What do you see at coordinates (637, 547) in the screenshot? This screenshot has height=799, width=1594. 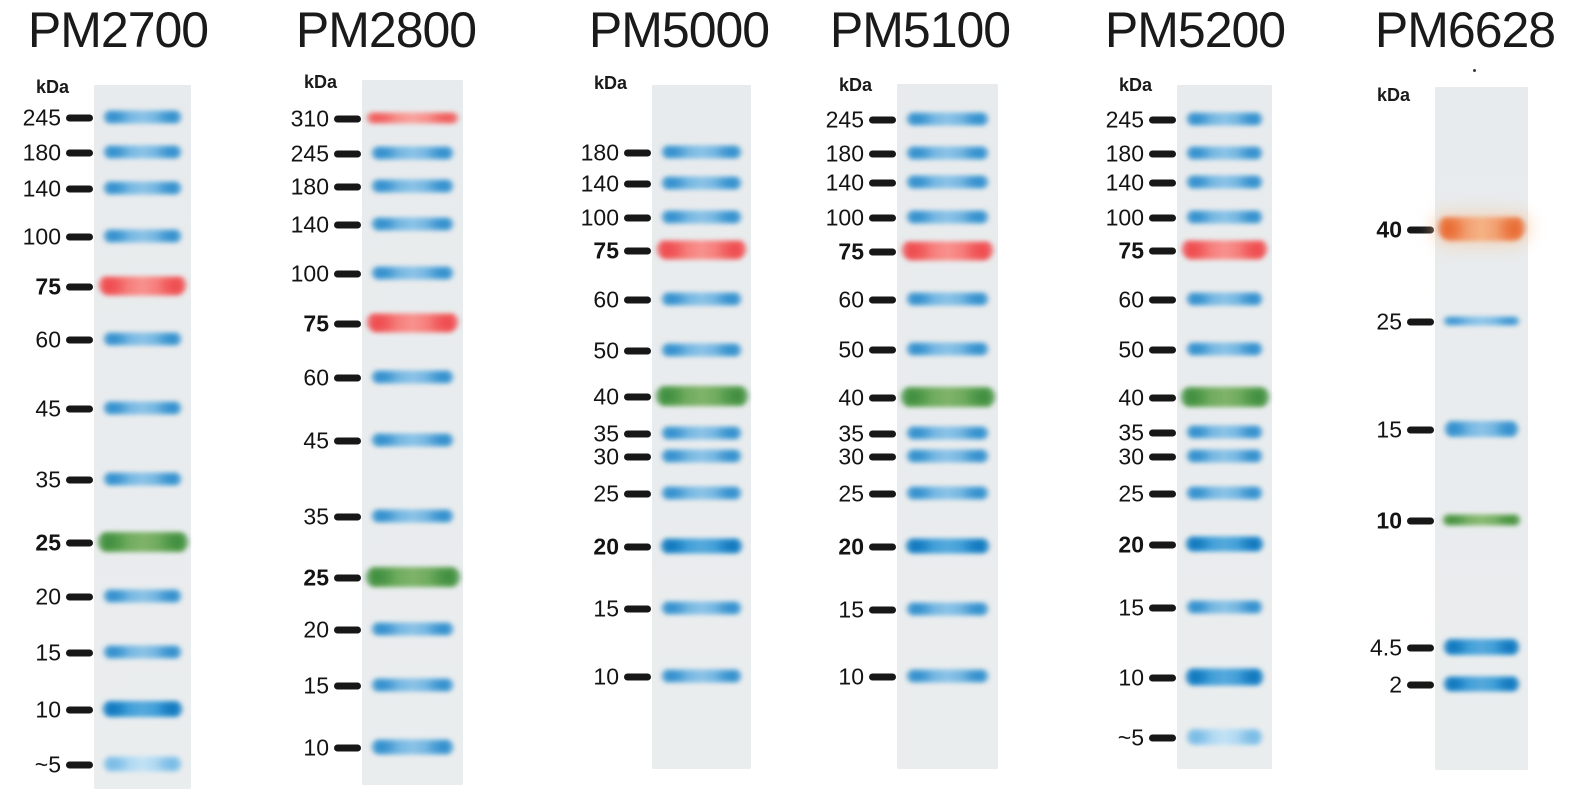 I see `tick-mark-20kda` at bounding box center [637, 547].